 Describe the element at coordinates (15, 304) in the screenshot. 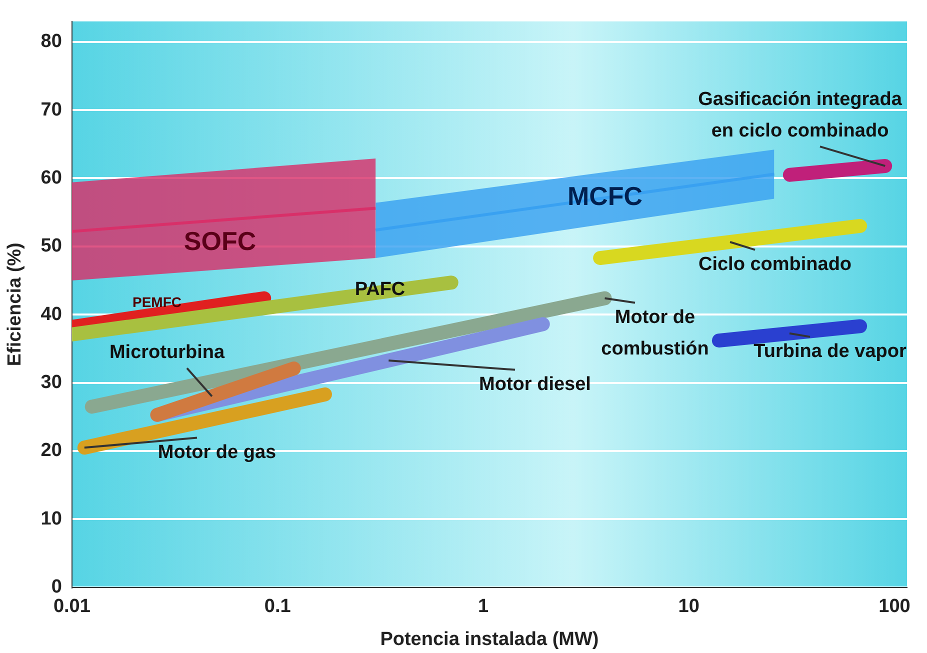

I see `y-axis-title: Eficiencia (%)` at that location.